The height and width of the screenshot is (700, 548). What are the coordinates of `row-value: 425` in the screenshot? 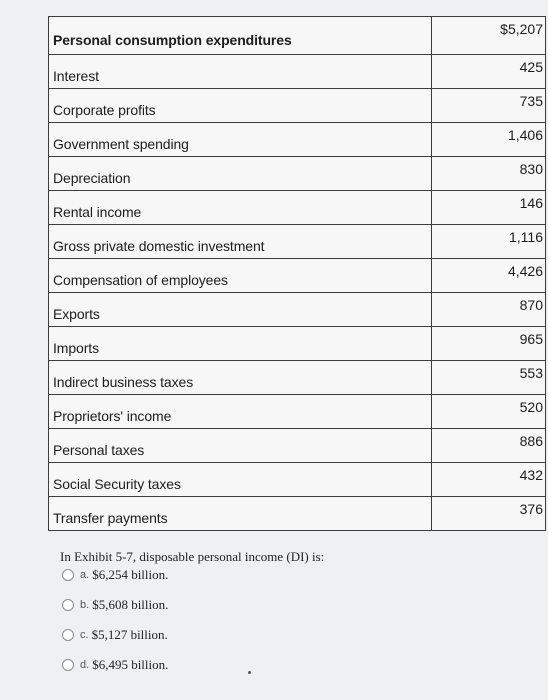 It's located at (531, 67).